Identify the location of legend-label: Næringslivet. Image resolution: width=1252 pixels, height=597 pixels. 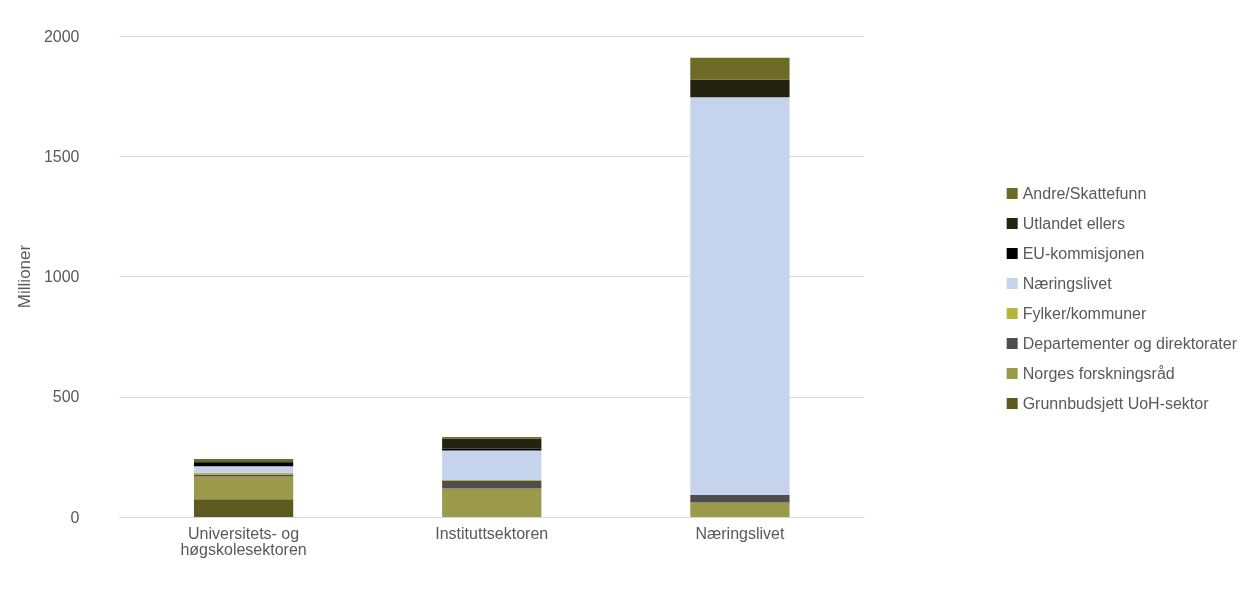
(1067, 283).